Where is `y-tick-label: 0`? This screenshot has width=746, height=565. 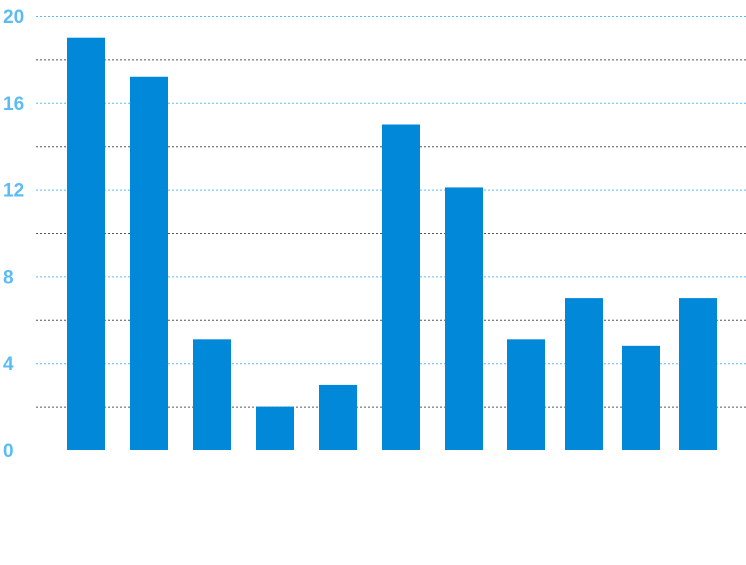
y-tick-label: 0 is located at coordinates (8, 451).